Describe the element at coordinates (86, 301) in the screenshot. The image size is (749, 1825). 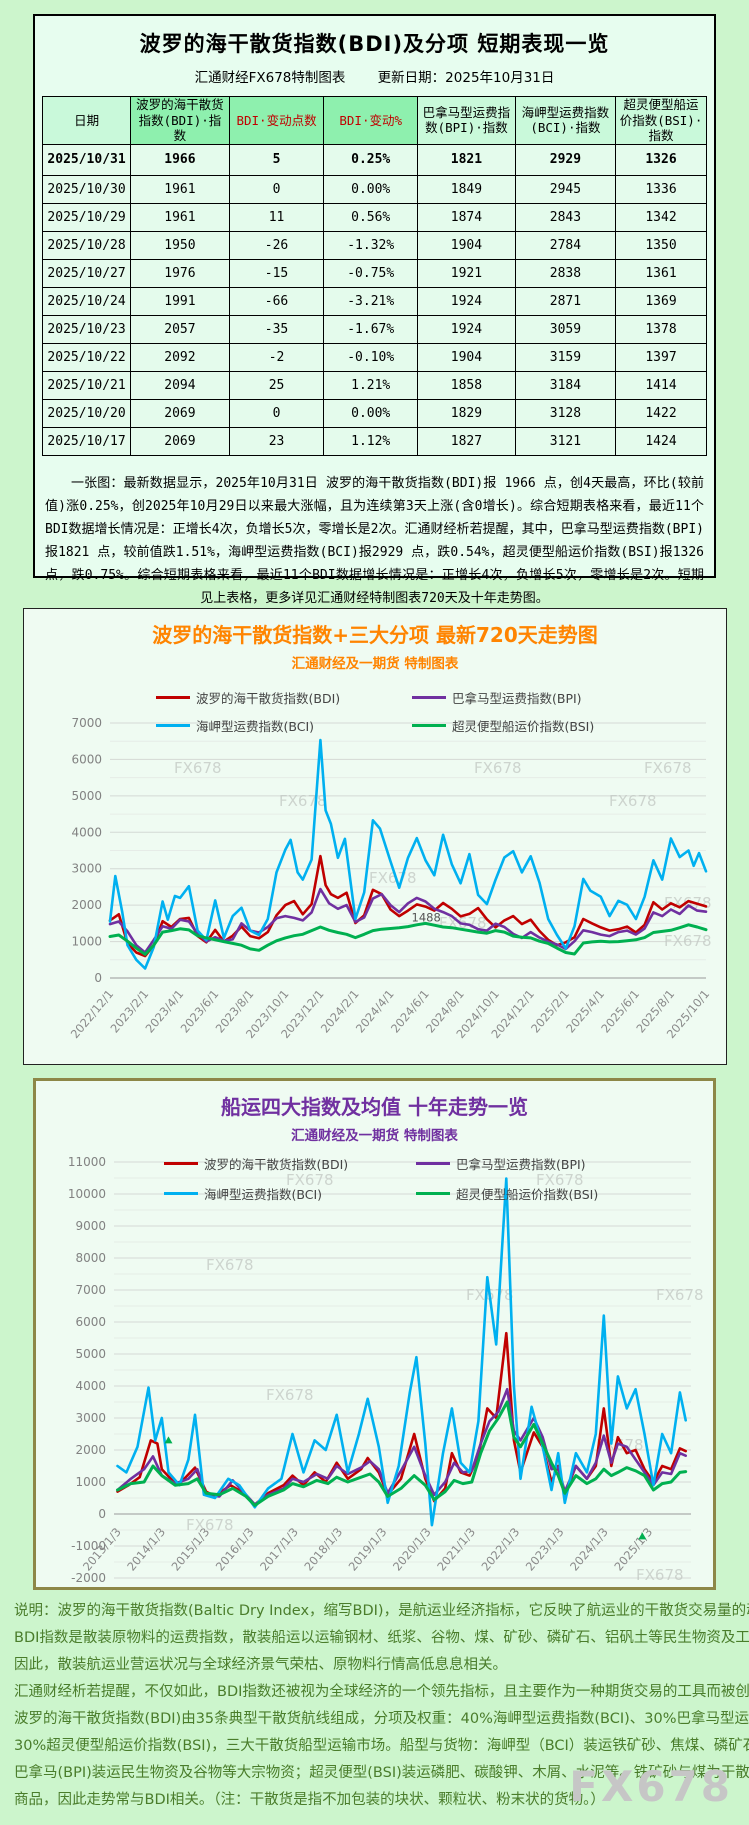
I see `date-cell: 2025/10/24` at that location.